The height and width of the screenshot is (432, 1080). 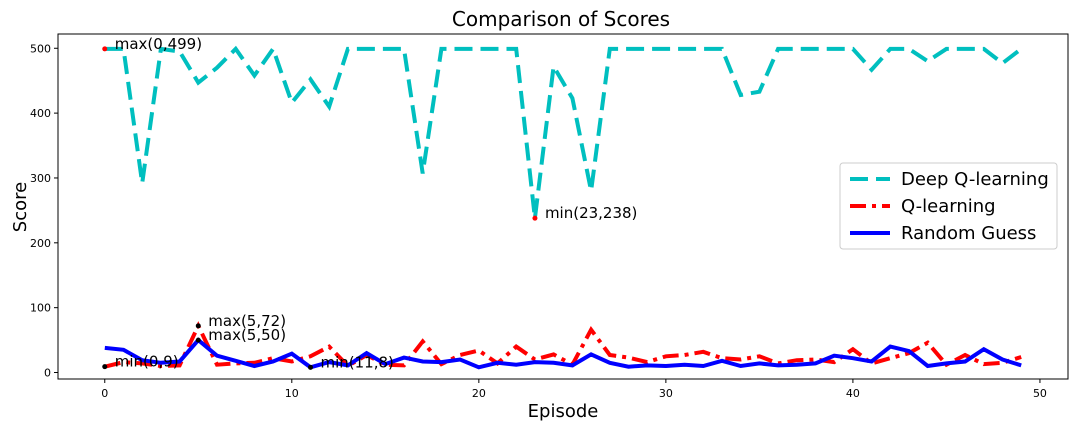 I want to click on x-tick-label: 40, so click(x=853, y=393).